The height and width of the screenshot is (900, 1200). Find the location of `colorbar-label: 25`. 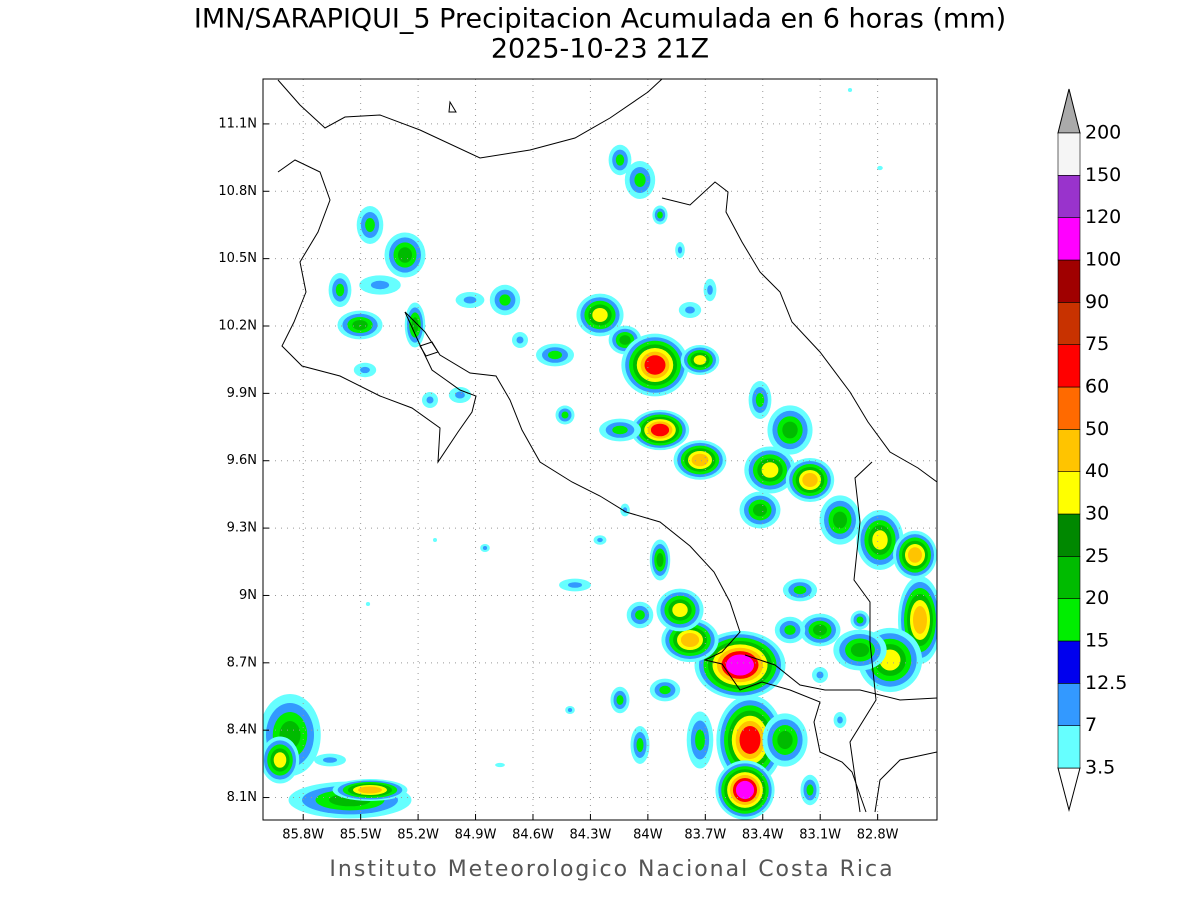

colorbar-label: 25 is located at coordinates (1097, 556).